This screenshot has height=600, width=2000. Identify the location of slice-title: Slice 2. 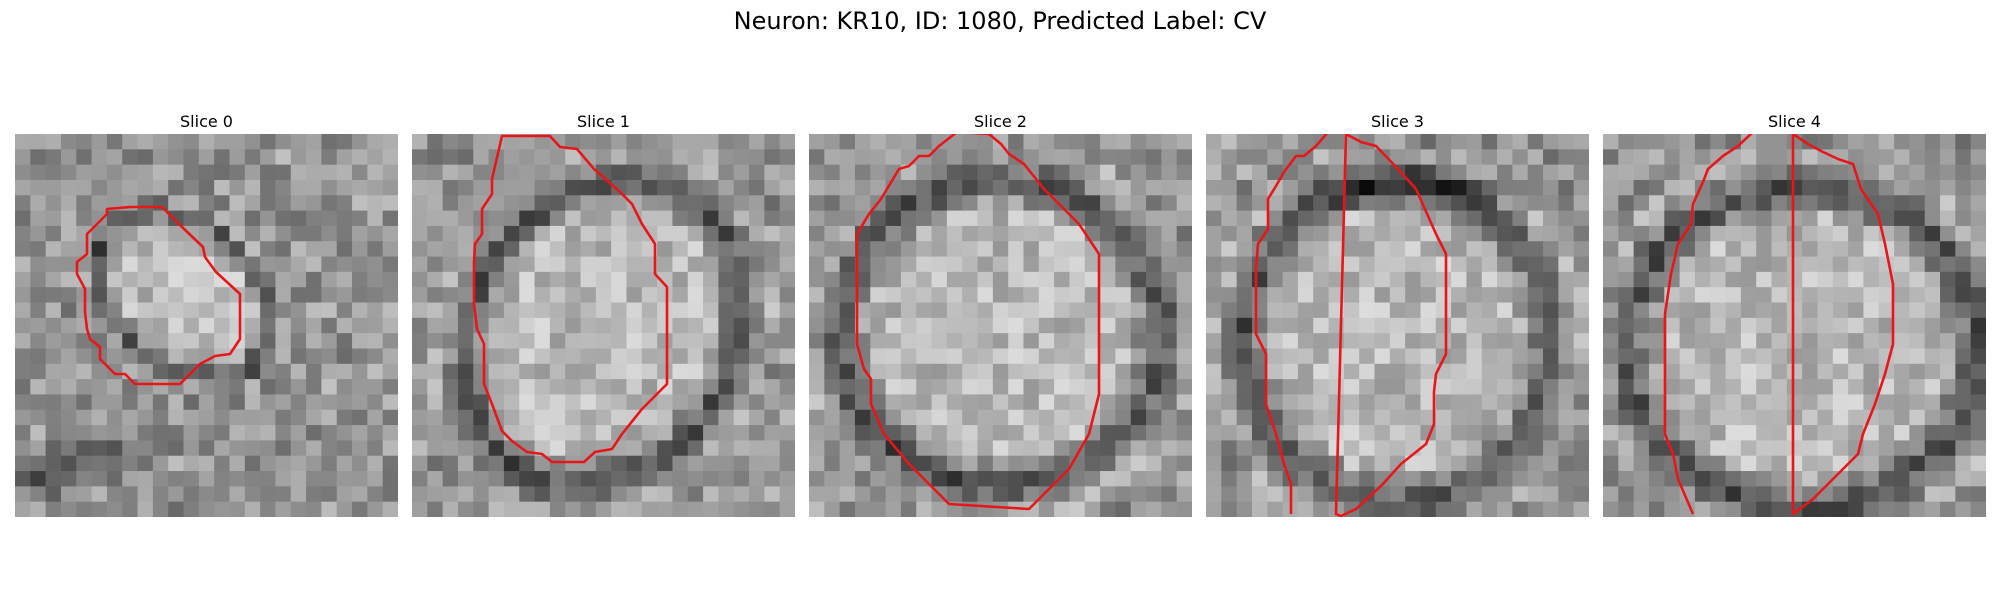
(1000, 121).